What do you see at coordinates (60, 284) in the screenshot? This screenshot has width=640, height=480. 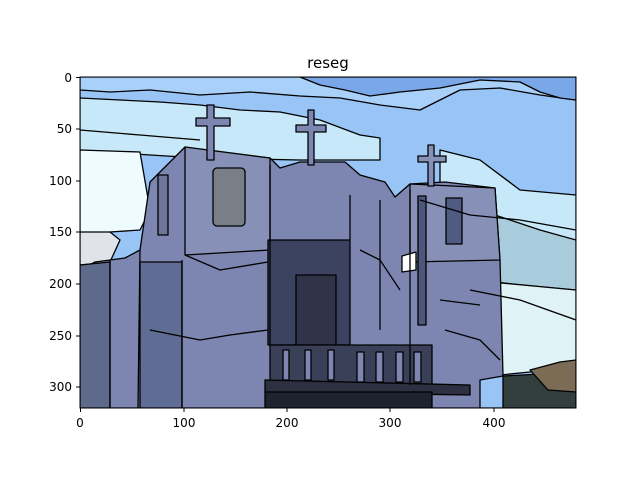 I see `y-tick-label: 200` at bounding box center [60, 284].